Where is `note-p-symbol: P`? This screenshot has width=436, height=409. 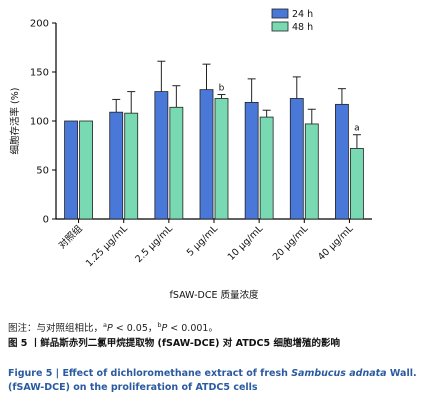
note-p-symbol: P is located at coordinates (110, 328).